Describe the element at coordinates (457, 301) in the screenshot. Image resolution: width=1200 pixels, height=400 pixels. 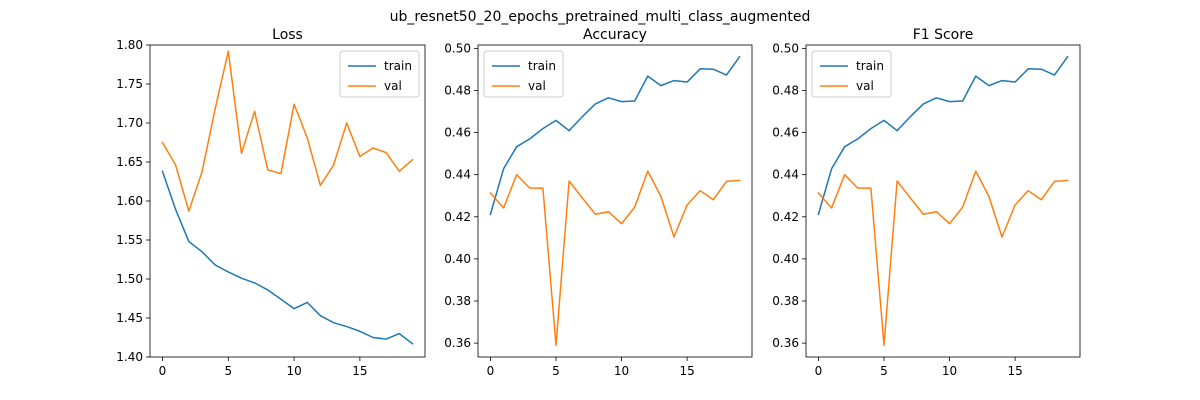
I see `accuracy-y-tick-label: 0.38` at that location.